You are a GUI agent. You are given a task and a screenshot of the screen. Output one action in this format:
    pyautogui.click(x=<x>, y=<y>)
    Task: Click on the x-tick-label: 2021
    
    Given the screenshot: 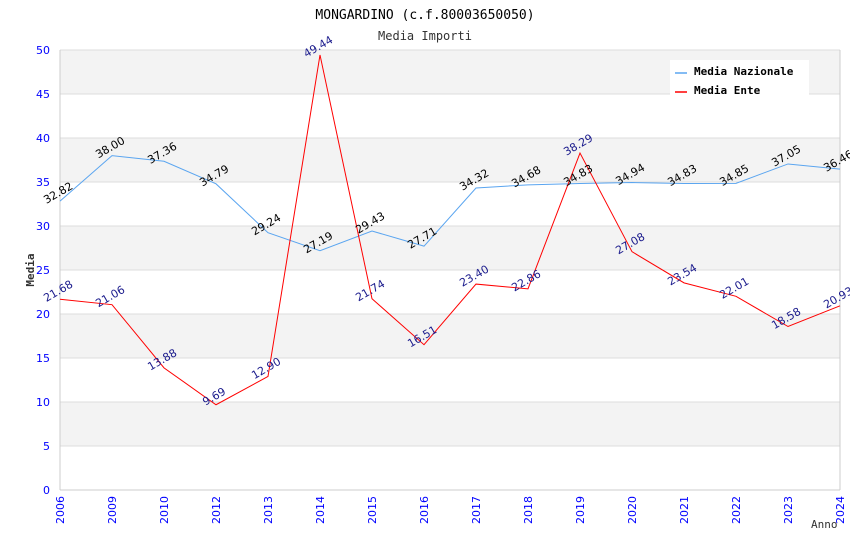 What is the action you would take?
    pyautogui.click(x=684, y=510)
    